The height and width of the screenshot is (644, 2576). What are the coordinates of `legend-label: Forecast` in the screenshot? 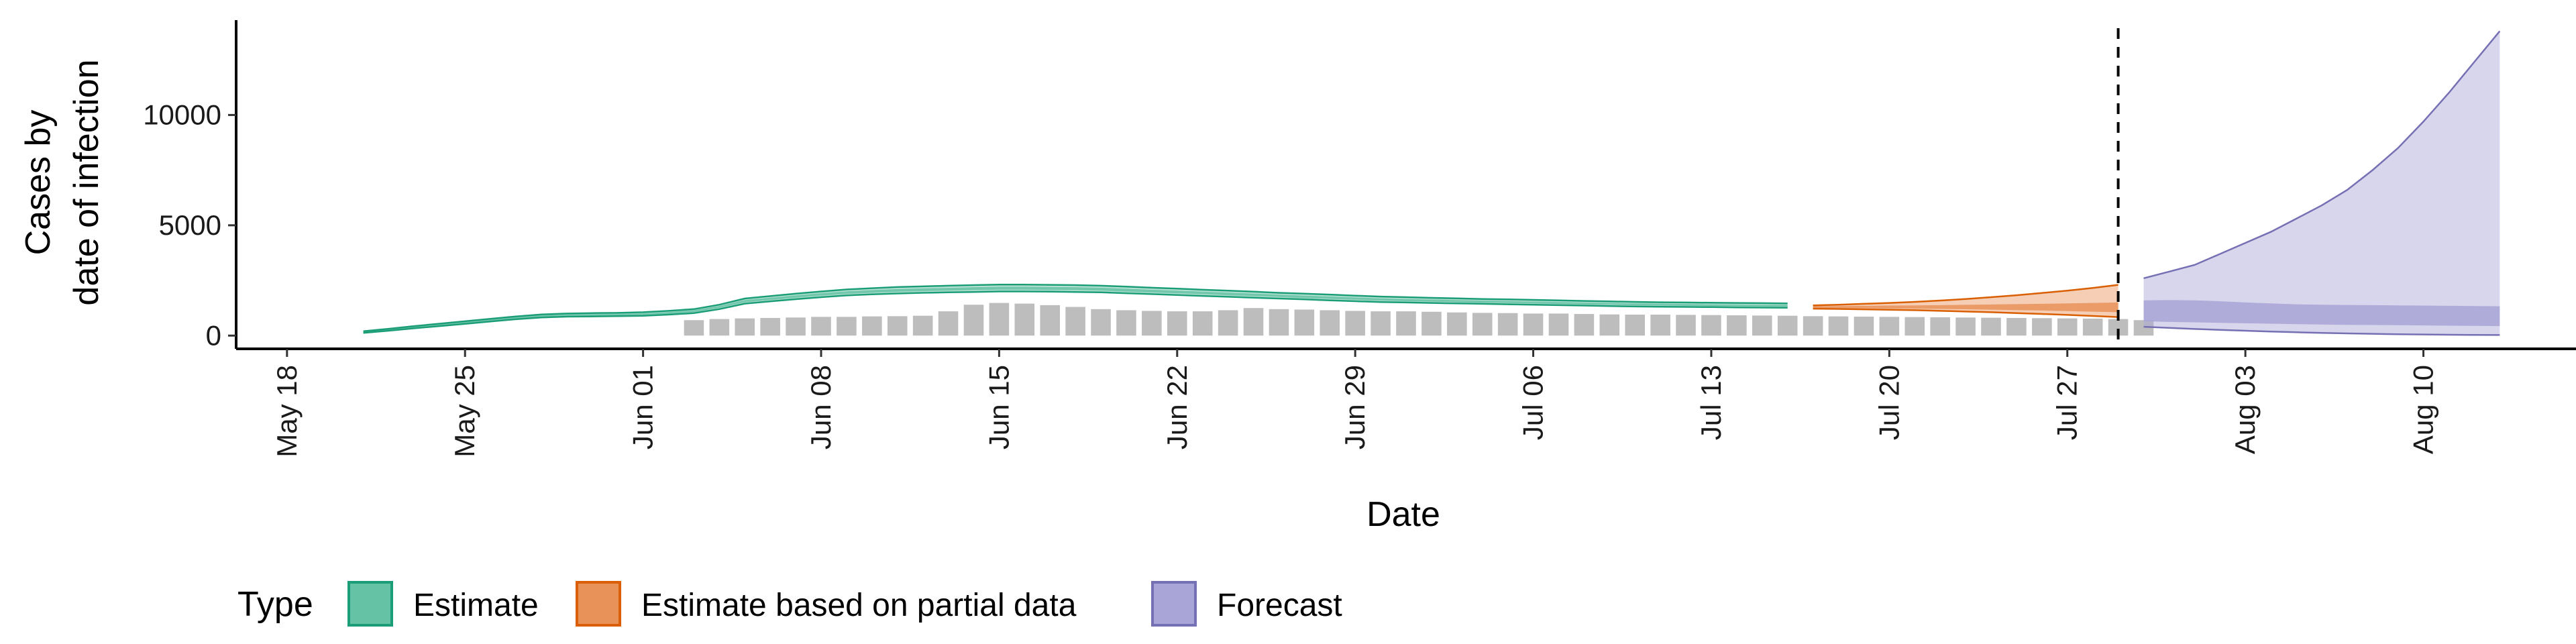 It's located at (1279, 605).